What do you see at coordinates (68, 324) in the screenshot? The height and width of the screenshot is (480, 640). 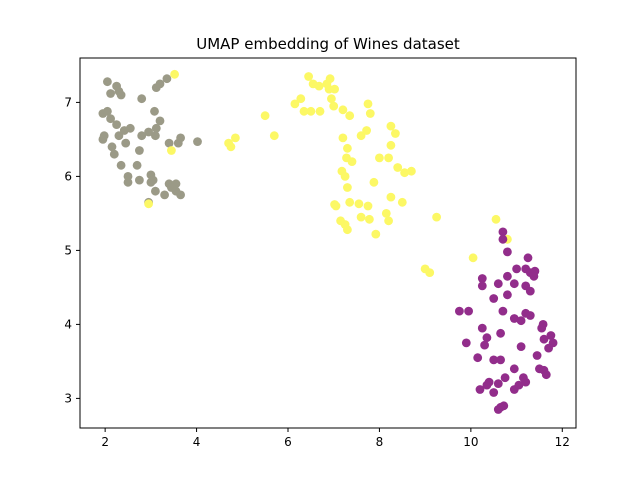 I see `y-tick-label: 4` at bounding box center [68, 324].